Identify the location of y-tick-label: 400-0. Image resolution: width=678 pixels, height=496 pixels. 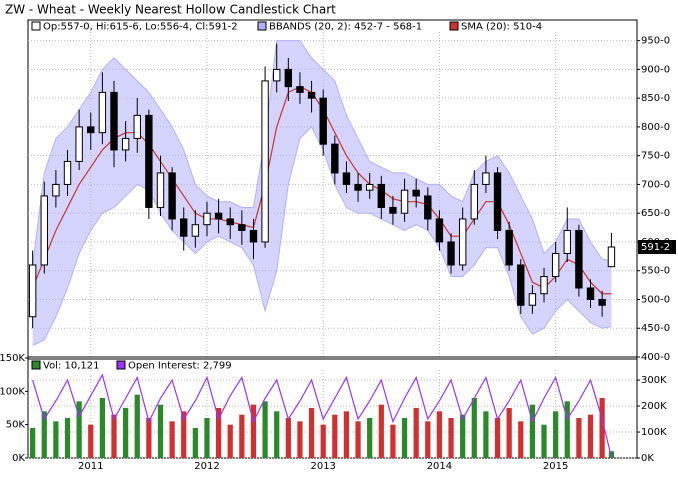
(655, 357).